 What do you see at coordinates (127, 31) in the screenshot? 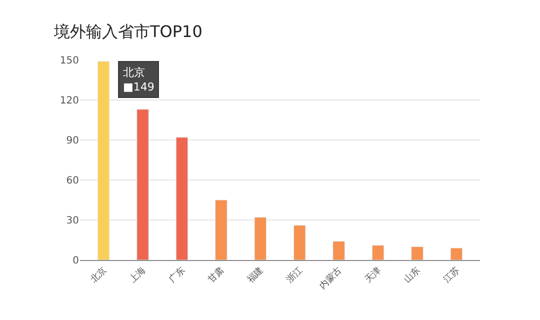
I see `chart-title: 境外输入省市TOP10` at bounding box center [127, 31].